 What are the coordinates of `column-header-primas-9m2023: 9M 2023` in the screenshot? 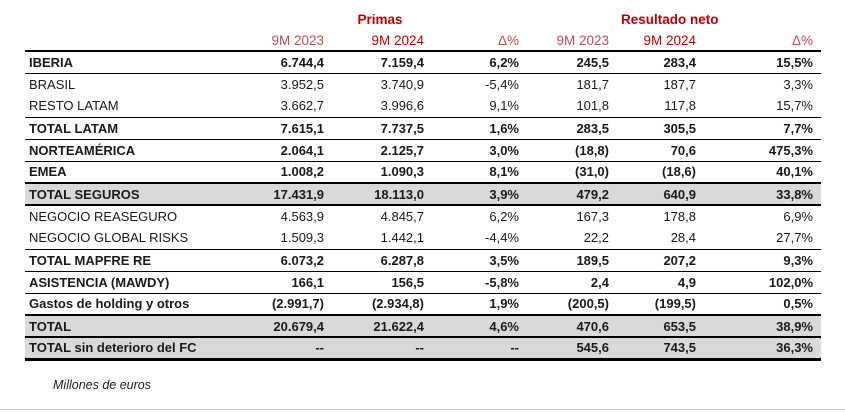 It's located at (283, 41).